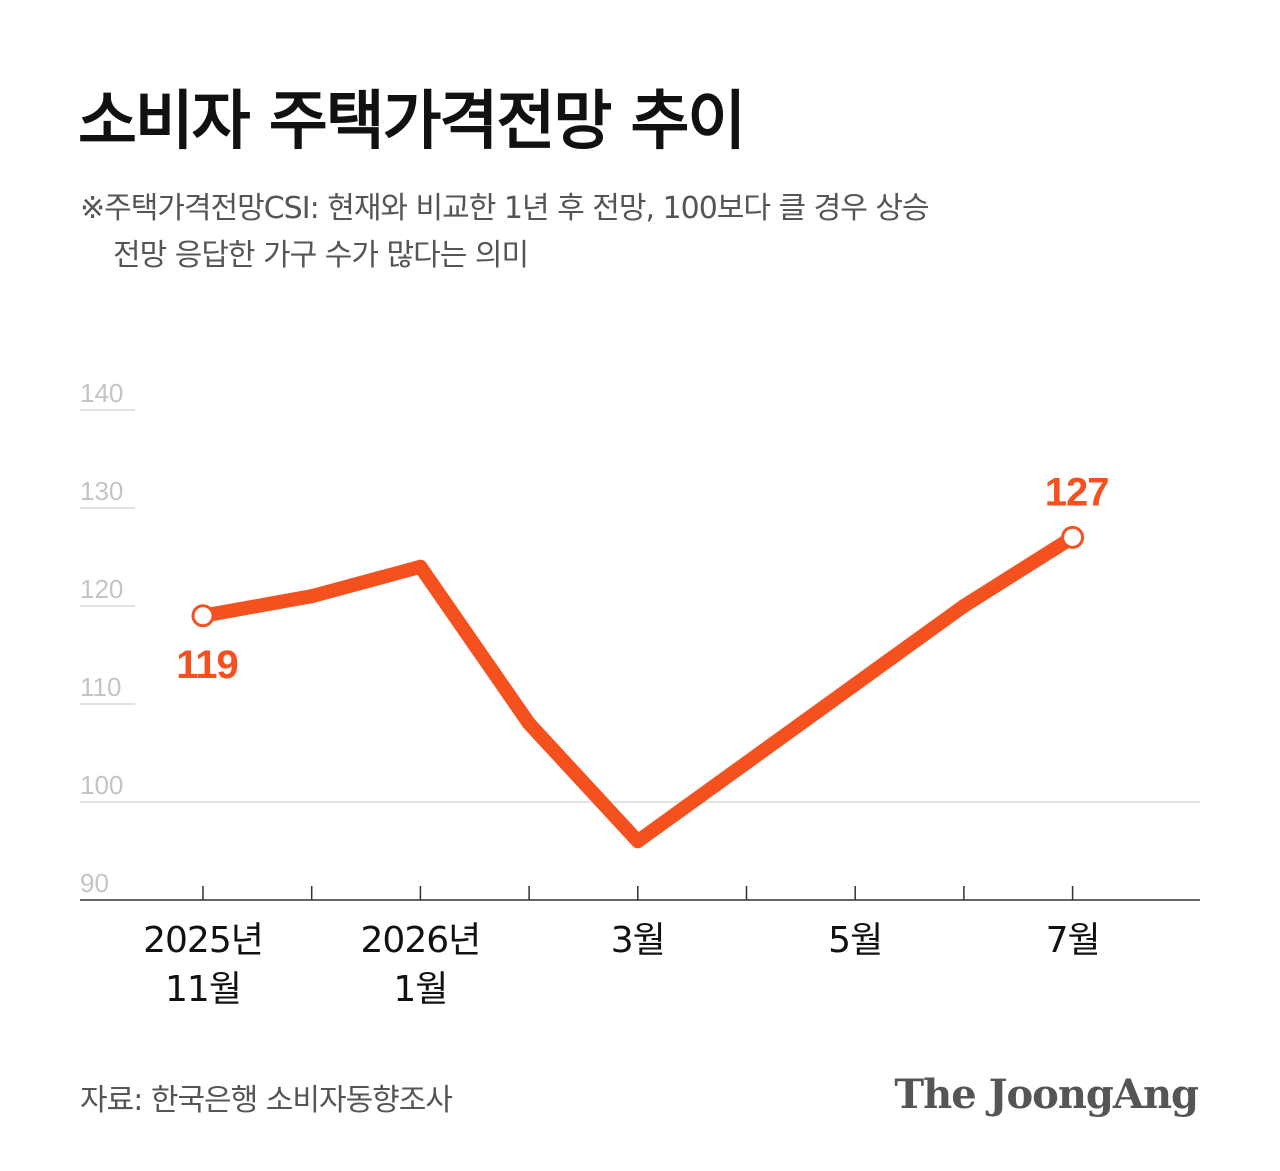 The image size is (1280, 1171). Describe the element at coordinates (207, 665) in the screenshot. I see `data-label: 119` at that location.